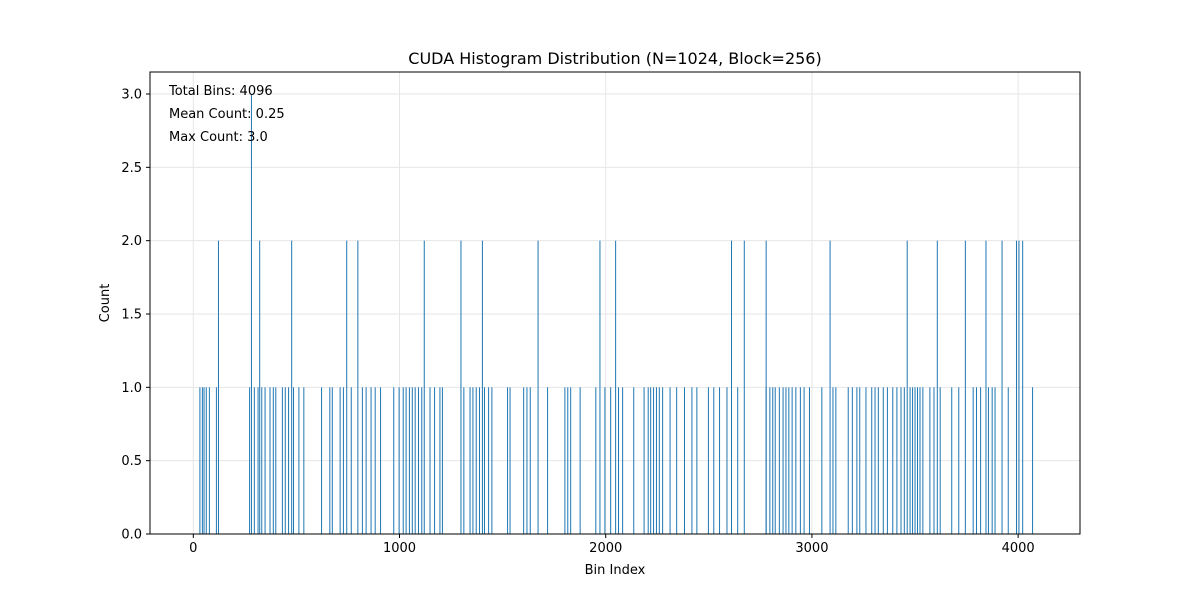  Describe the element at coordinates (399, 548) in the screenshot. I see `x-tick-label: 1000` at that location.